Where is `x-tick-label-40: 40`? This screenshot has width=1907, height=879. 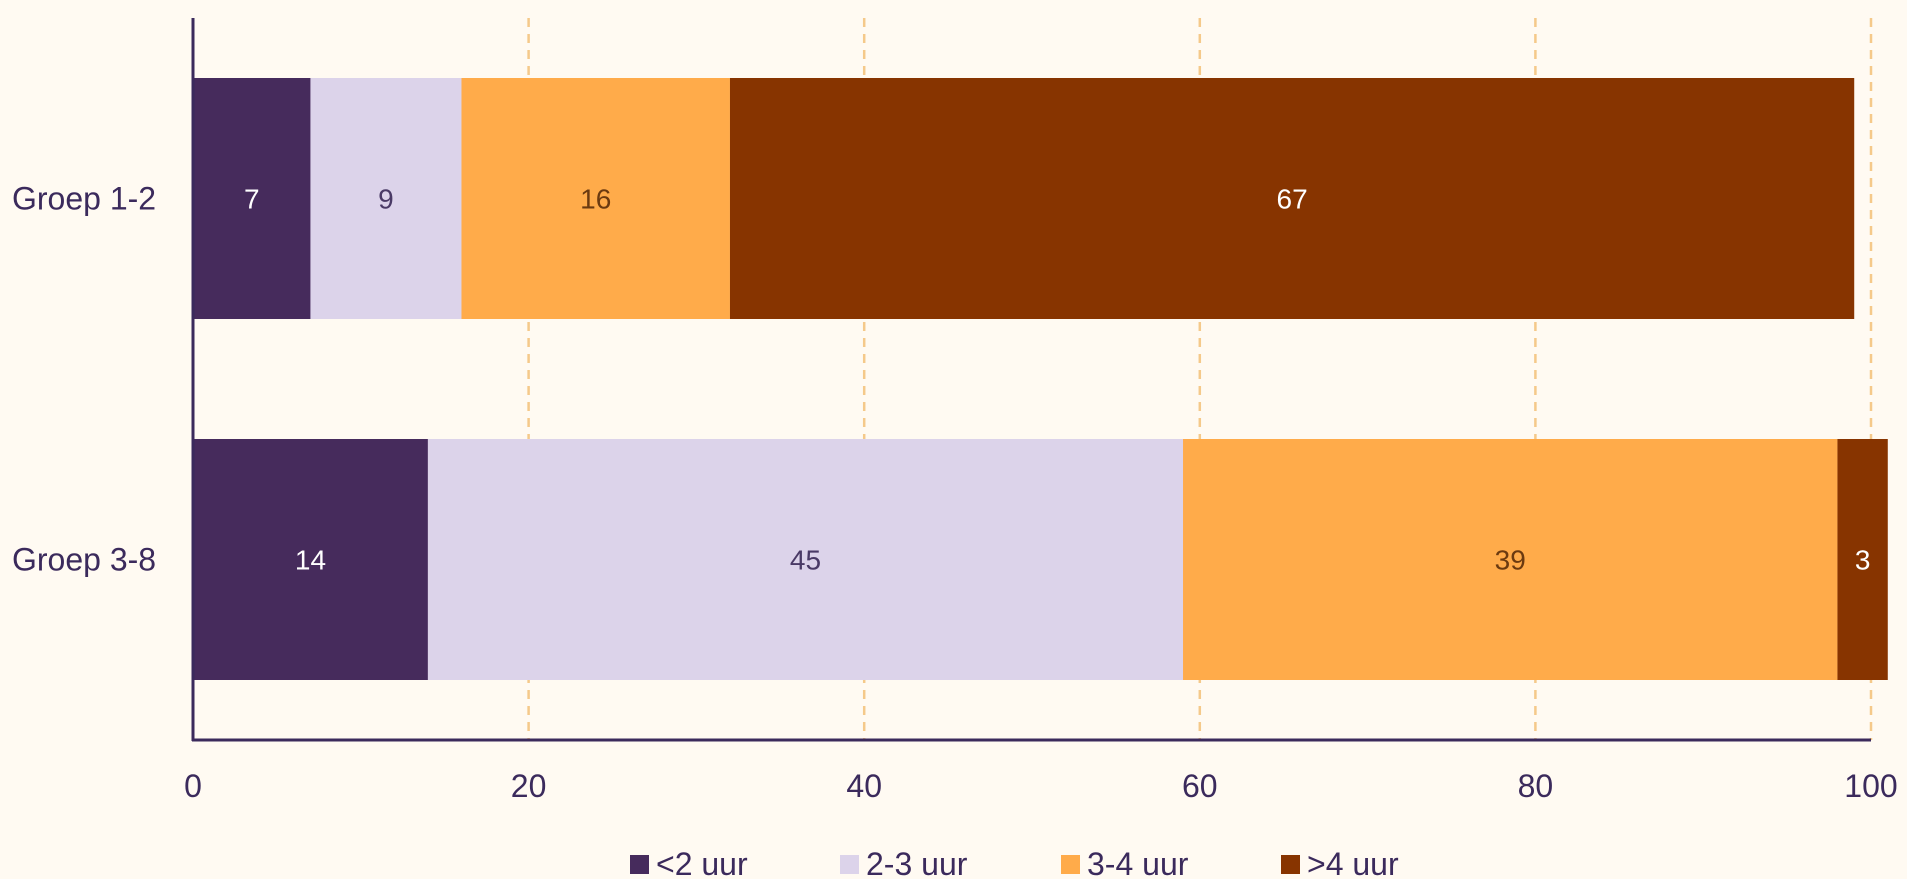 x-tick-label-40: 40 is located at coordinates (864, 786).